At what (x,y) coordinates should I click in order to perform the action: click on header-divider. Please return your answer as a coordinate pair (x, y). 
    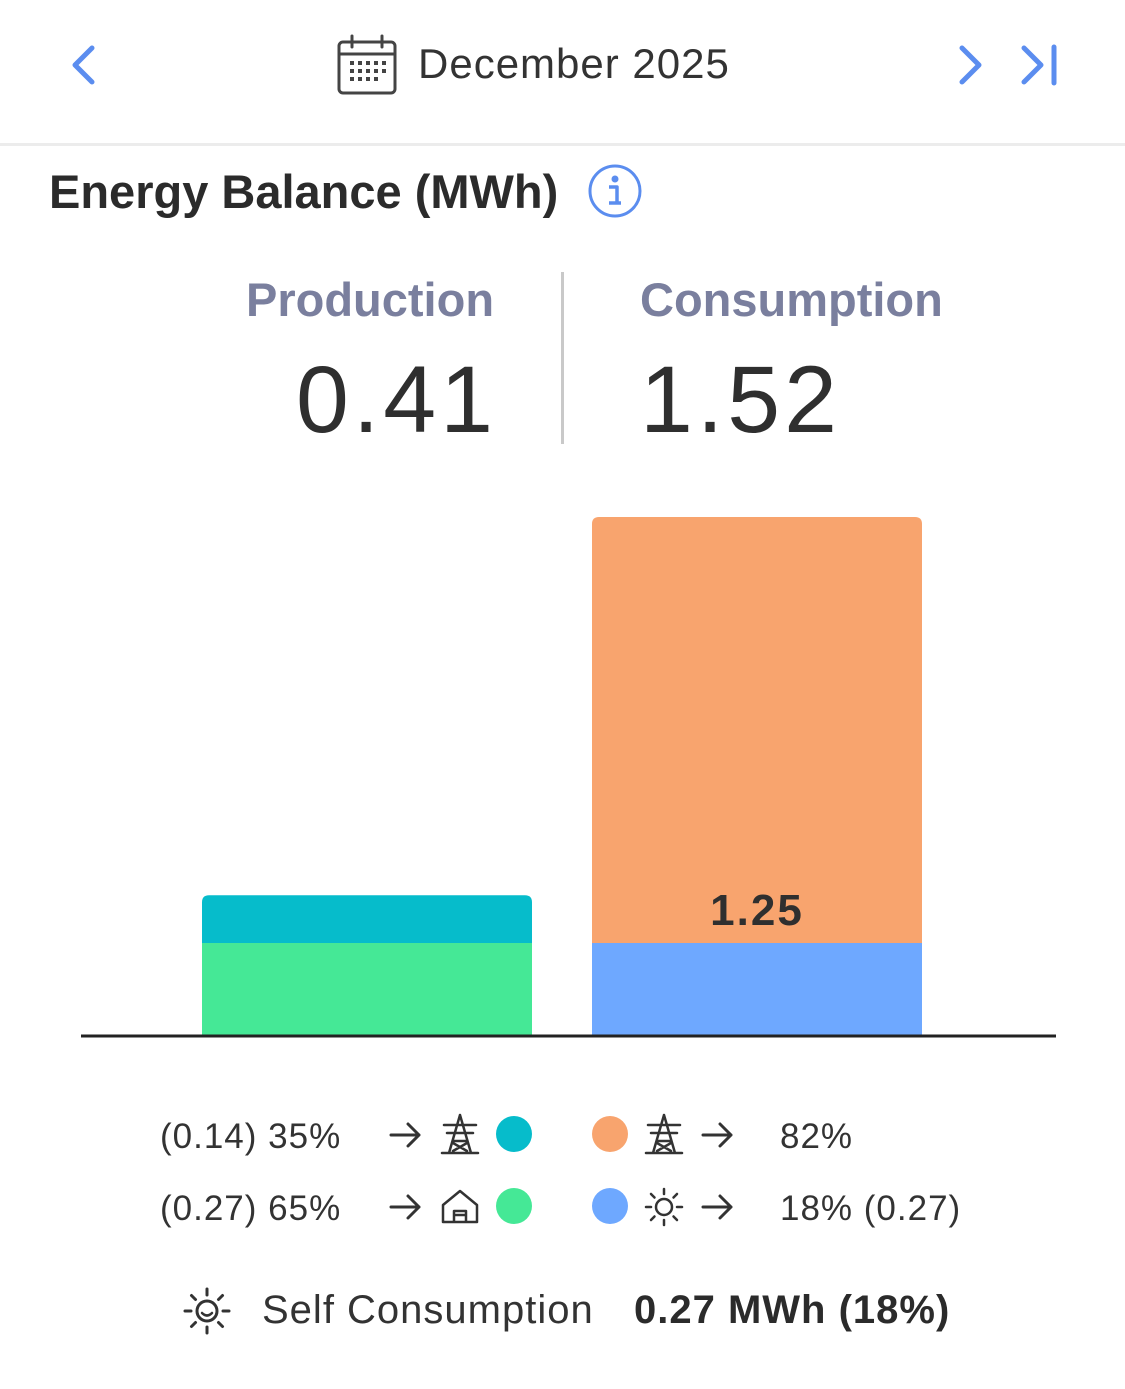
    Looking at the image, I should click on (562, 144).